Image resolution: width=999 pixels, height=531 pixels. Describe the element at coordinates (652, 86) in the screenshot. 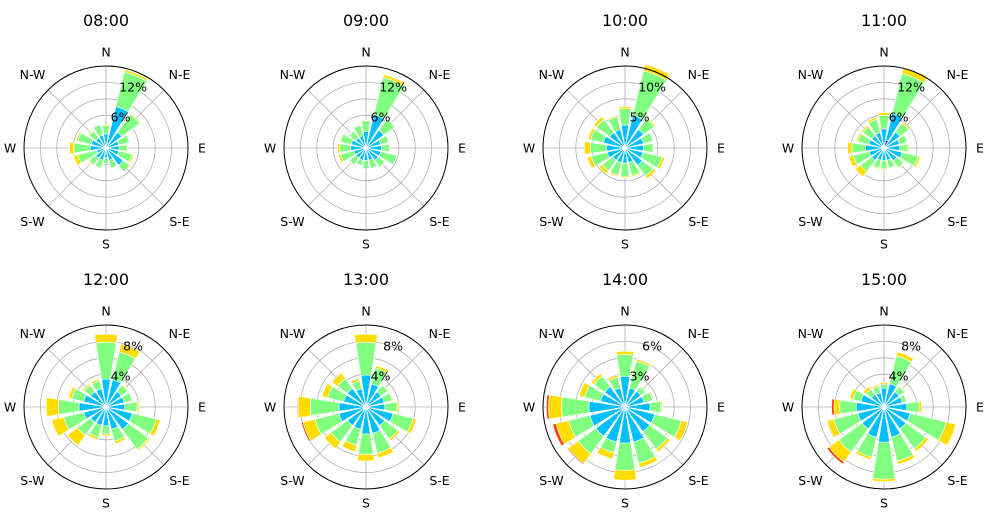

I see `radial-tick-label: 10%` at that location.